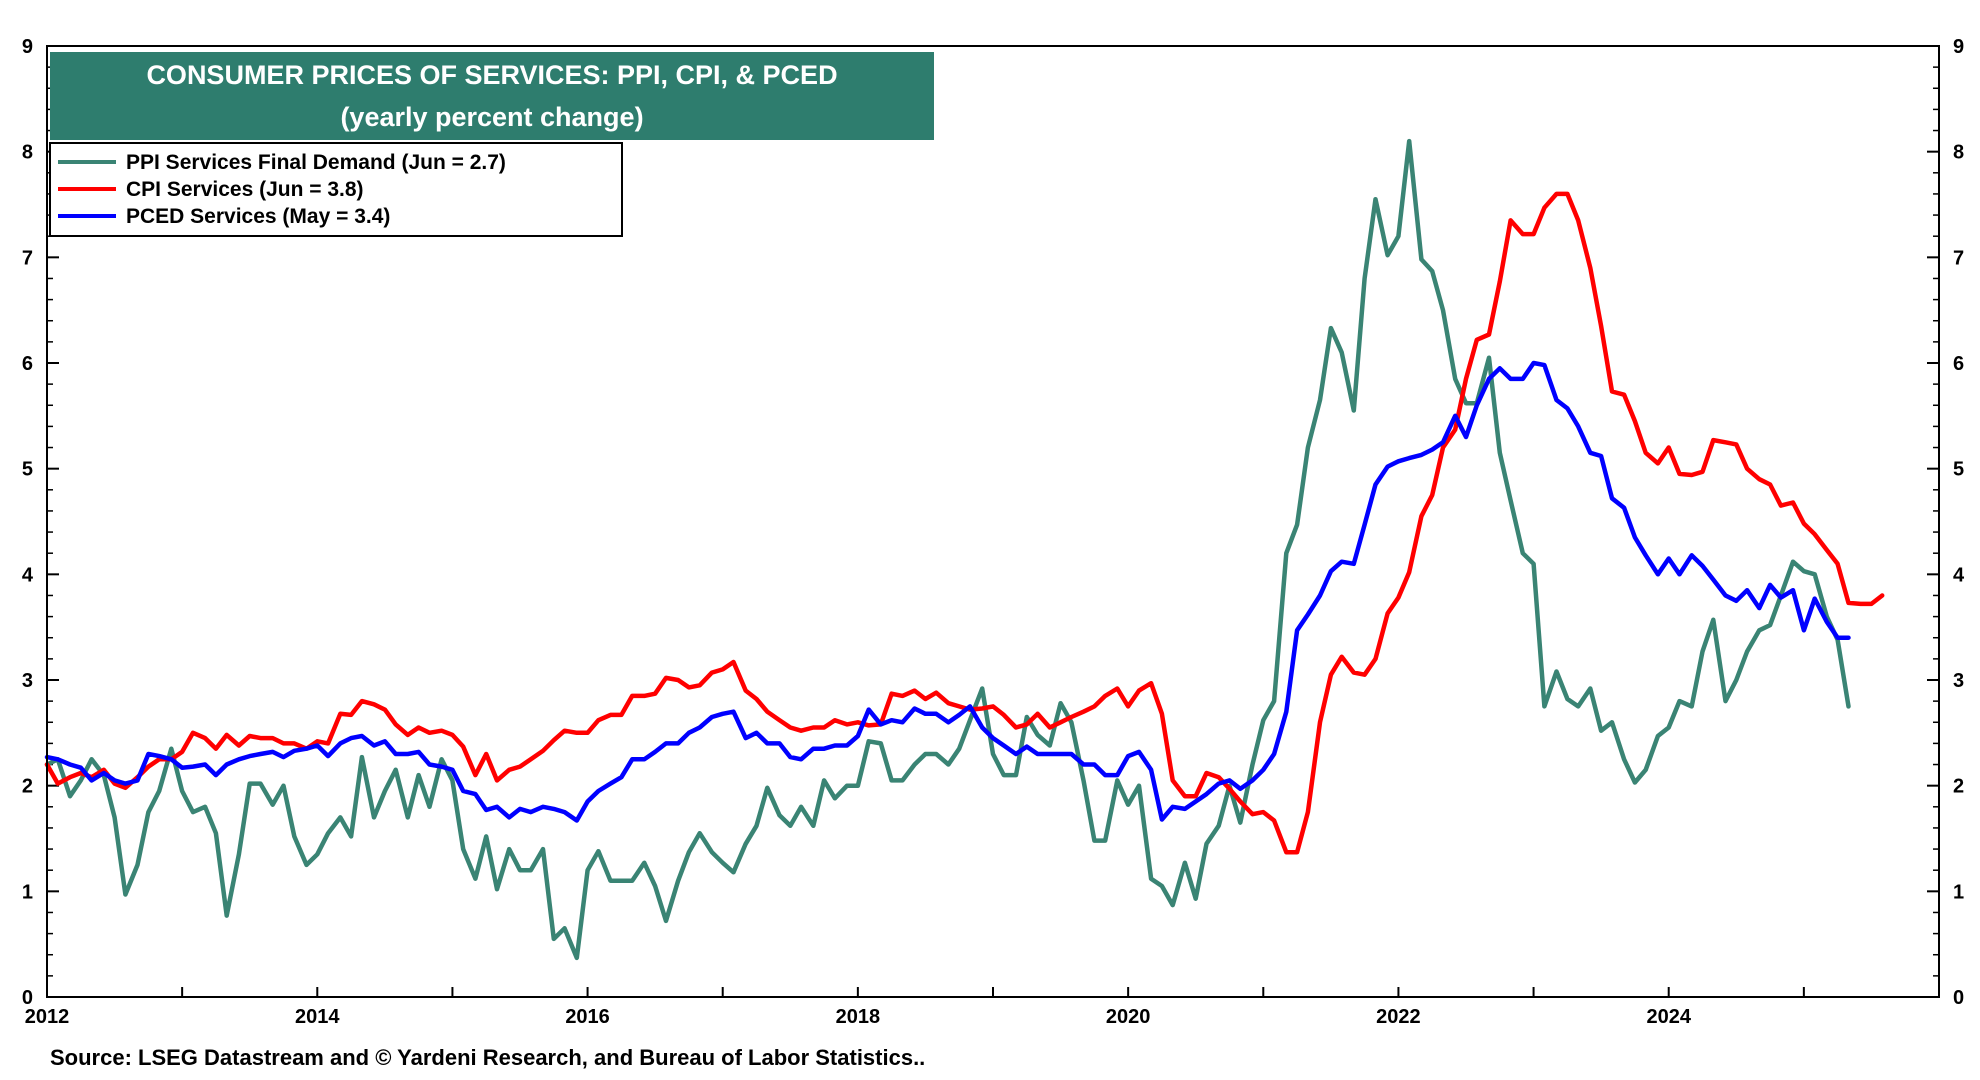  Describe the element at coordinates (258, 216) in the screenshot. I see `legend-label-pced: PCED Services (May = 3.4)` at that location.